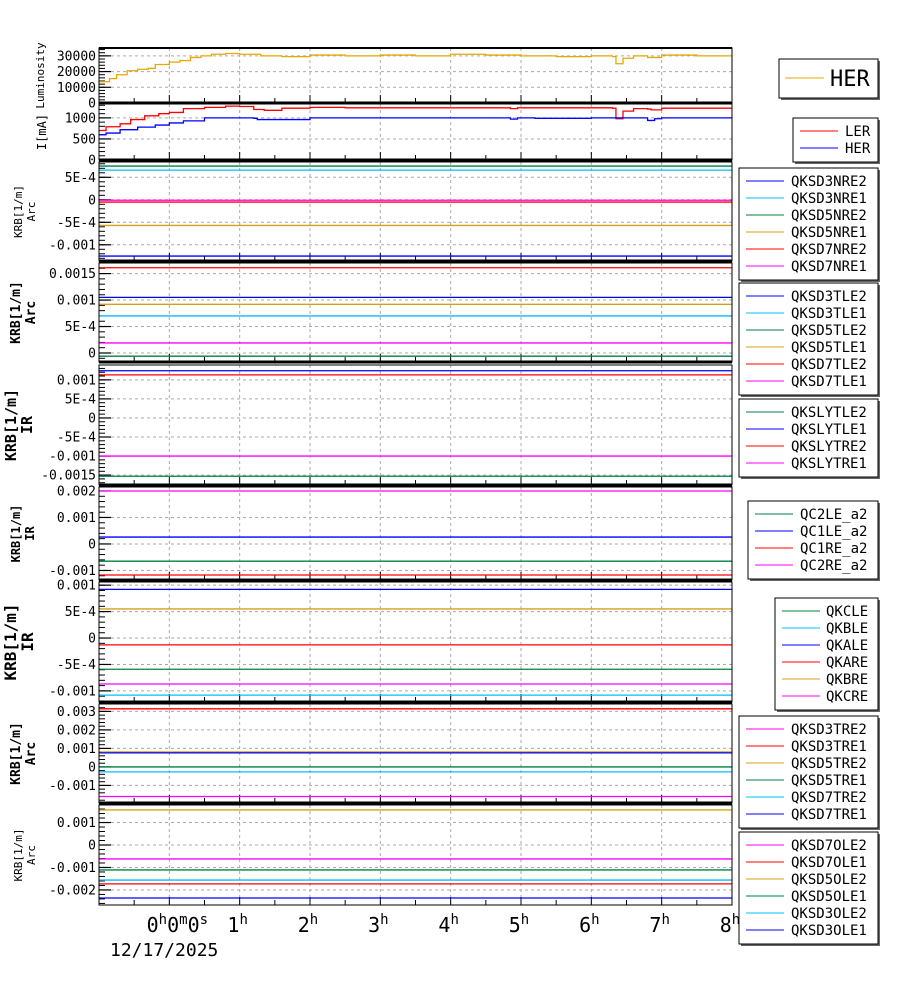 This screenshot has height=984, width=900. Describe the element at coordinates (76, 712) in the screenshot. I see `y-tick-label: 0.003` at that location.